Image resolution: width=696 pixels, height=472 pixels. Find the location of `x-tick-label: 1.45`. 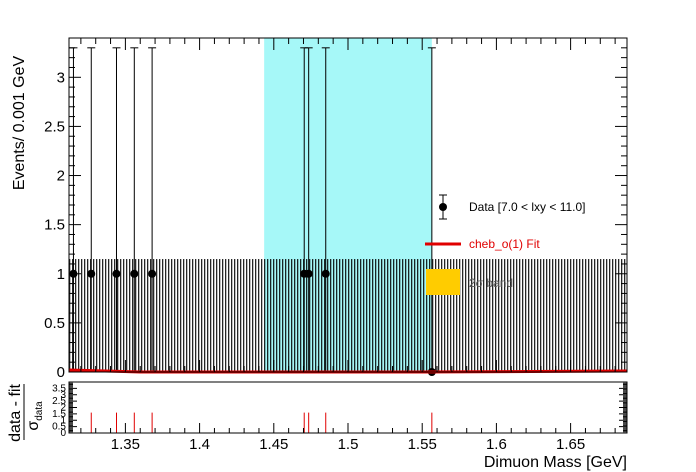

x-tick-label: 1.45 is located at coordinates (273, 444).